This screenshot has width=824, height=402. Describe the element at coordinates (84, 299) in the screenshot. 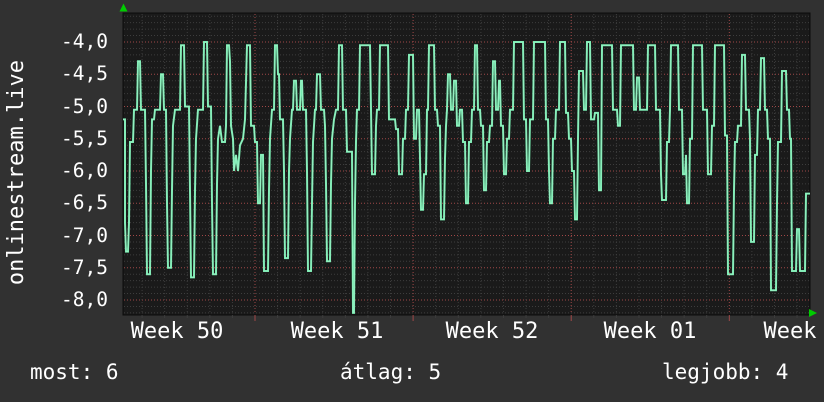

I see `y-tick-label: -8,0` at that location.